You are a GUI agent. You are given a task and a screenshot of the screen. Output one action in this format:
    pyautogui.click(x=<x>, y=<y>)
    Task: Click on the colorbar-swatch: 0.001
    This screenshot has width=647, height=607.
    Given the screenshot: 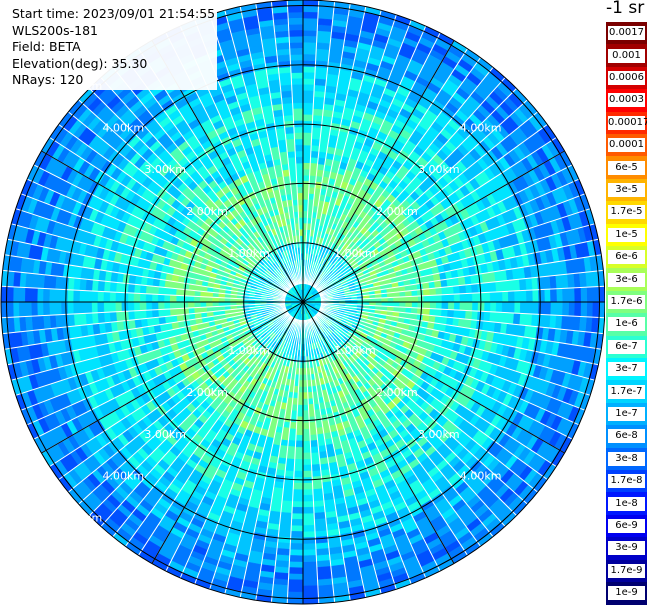 What is the action you would take?
    pyautogui.click(x=626, y=56)
    